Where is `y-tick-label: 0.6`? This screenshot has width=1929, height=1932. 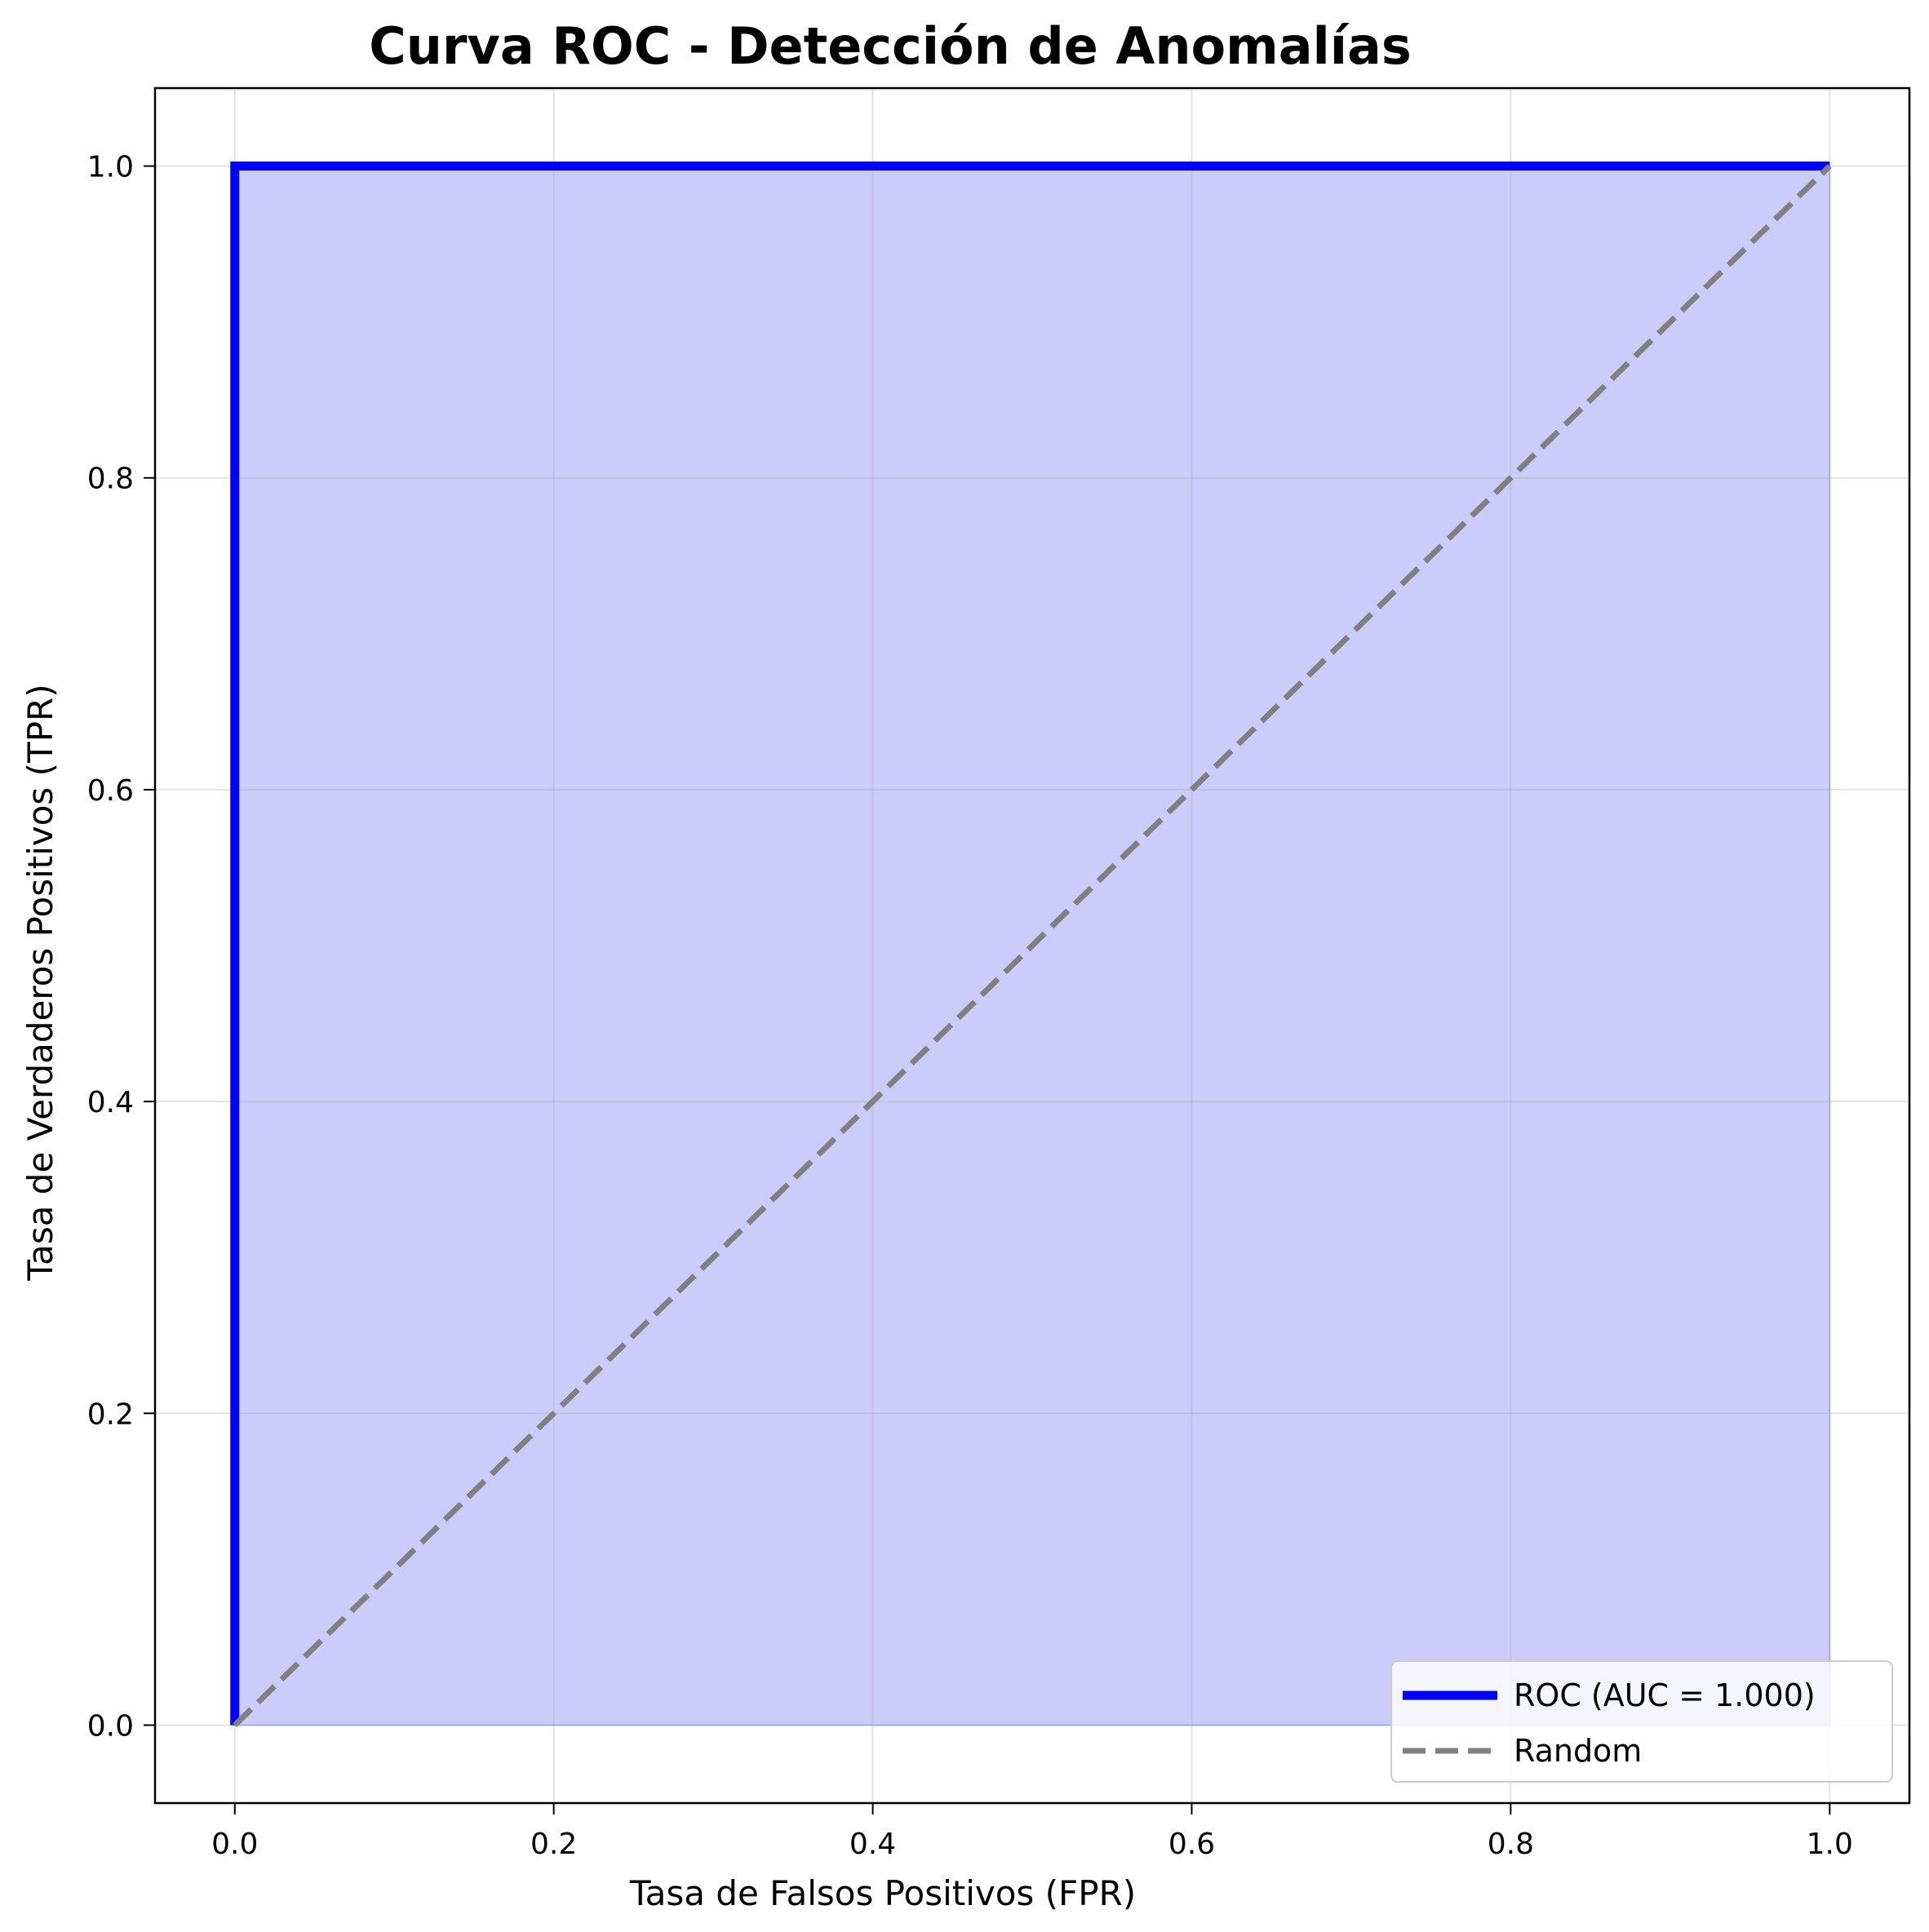 y-tick-label: 0.6 is located at coordinates (110, 791).